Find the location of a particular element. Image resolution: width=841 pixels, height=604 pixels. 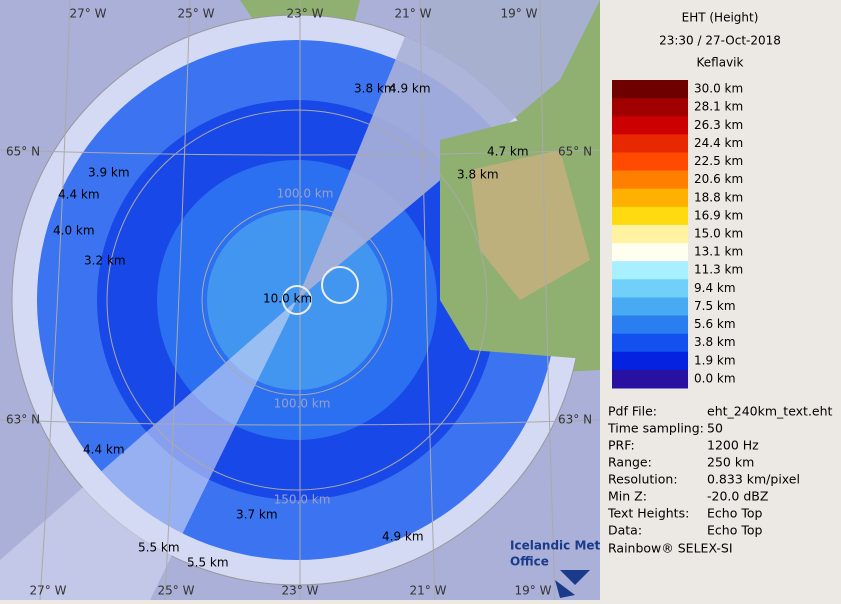

footer: Rainbow® SELEX-SI is located at coordinates (670, 548).